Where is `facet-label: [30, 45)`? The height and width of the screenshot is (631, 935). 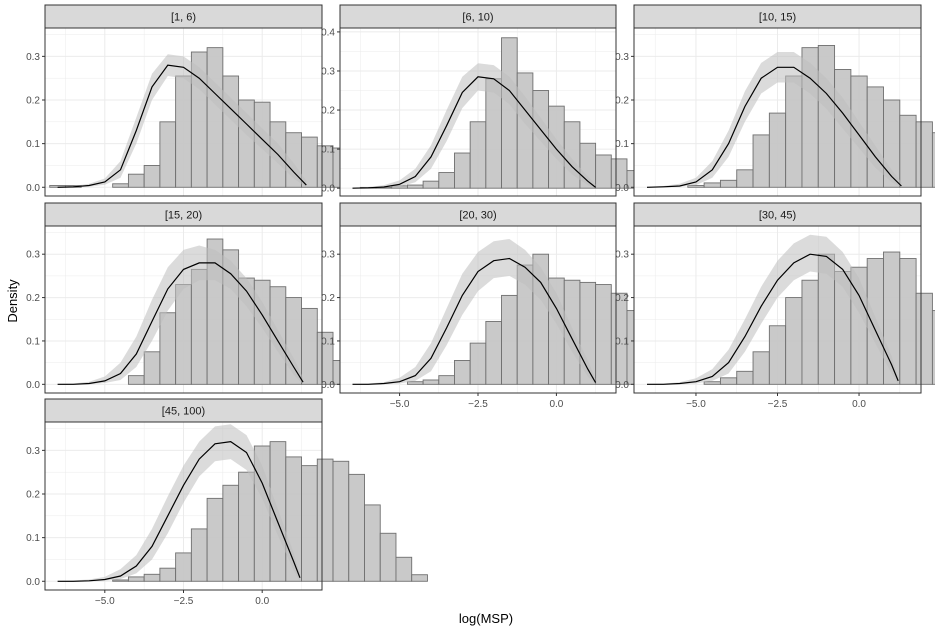 facet-label: [30, 45) is located at coordinates (777, 216).